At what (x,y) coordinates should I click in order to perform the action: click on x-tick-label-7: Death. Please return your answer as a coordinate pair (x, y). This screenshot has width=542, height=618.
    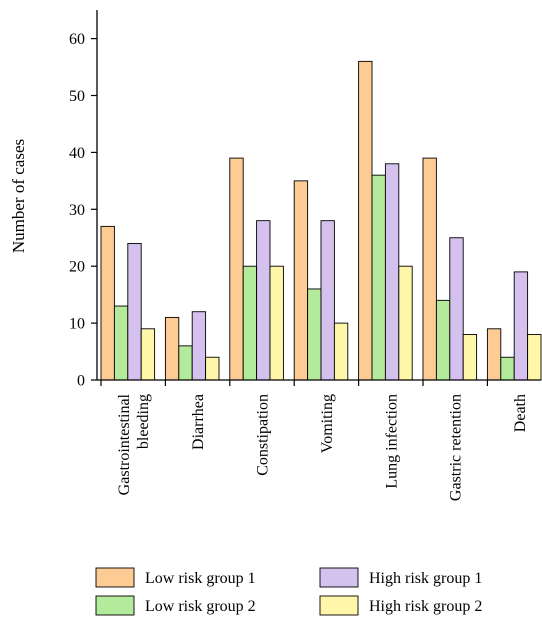
    Looking at the image, I should click on (520, 413).